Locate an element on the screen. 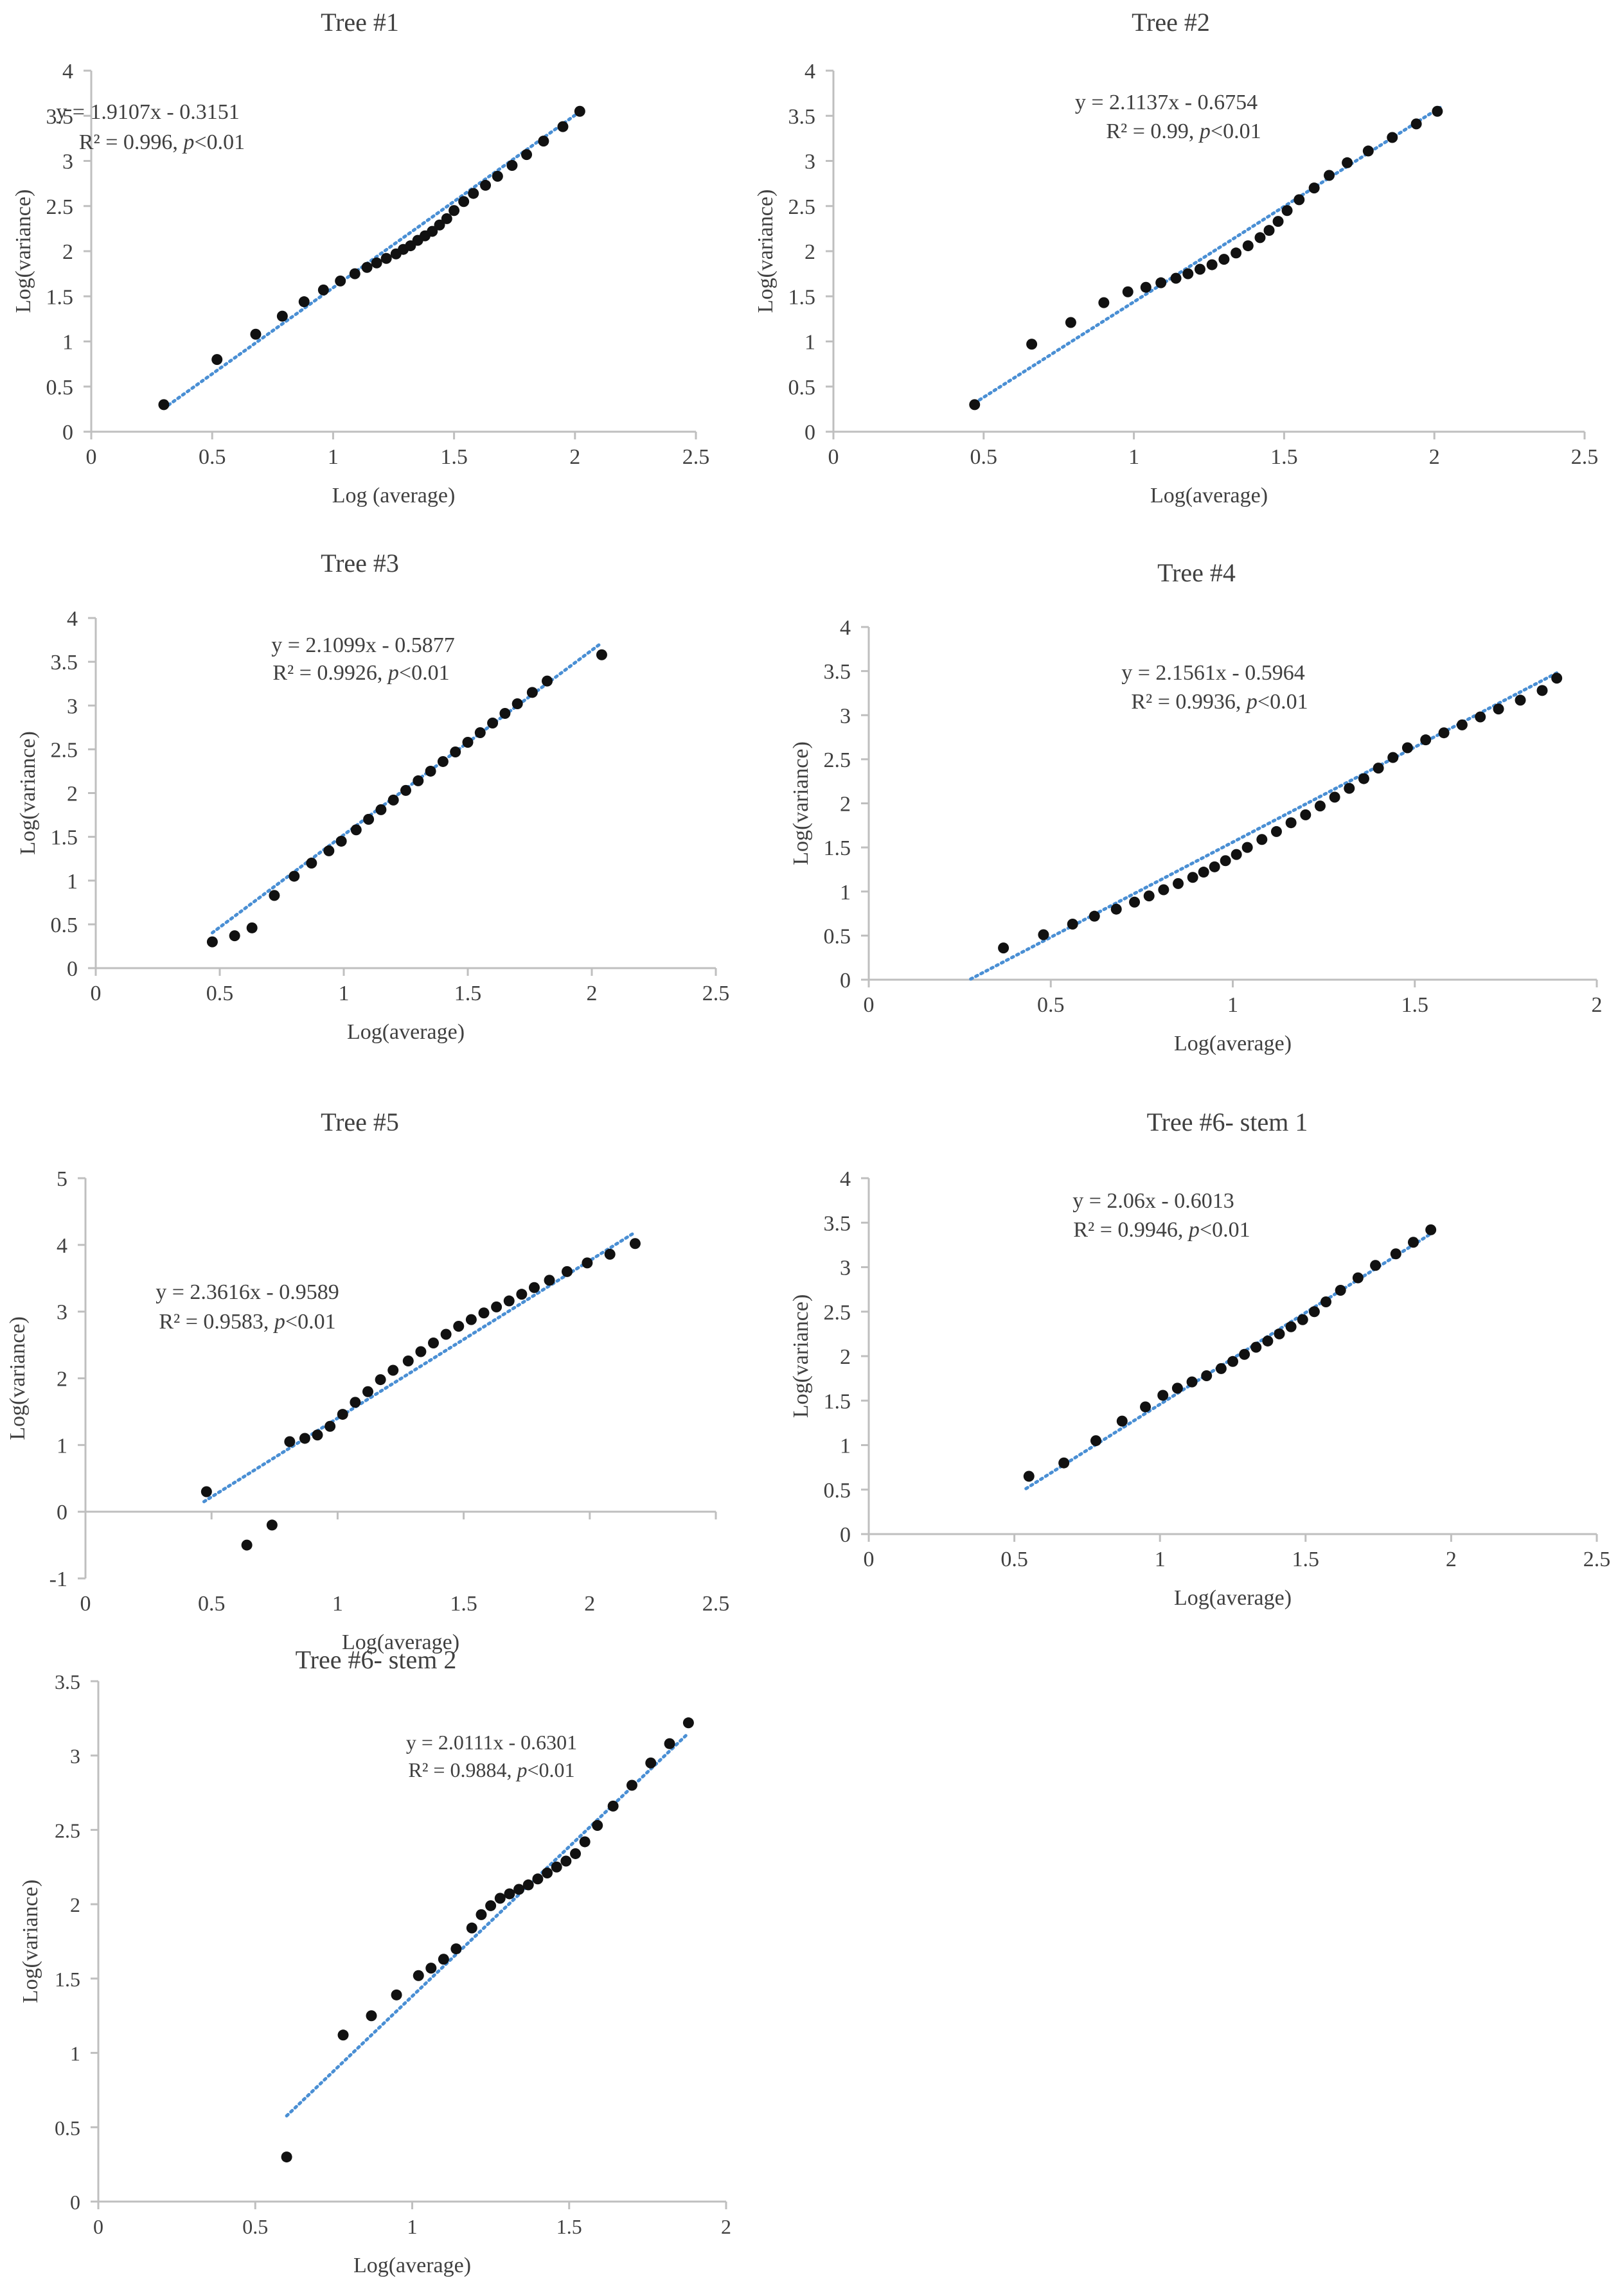  chart3-p-symbol: p is located at coordinates (393, 673).